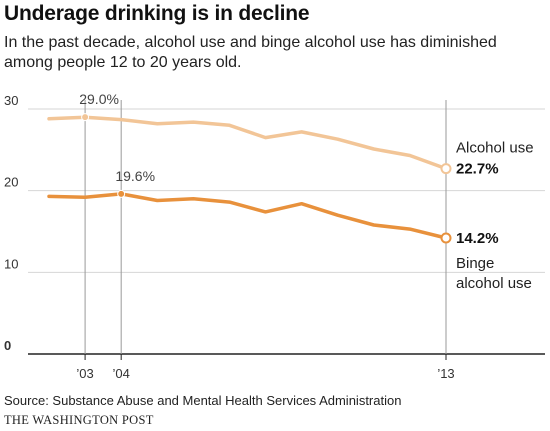 This screenshot has height=431, width=550. I want to click on series-name-binge-alcohol-use-line2: alcohol use, so click(494, 283).